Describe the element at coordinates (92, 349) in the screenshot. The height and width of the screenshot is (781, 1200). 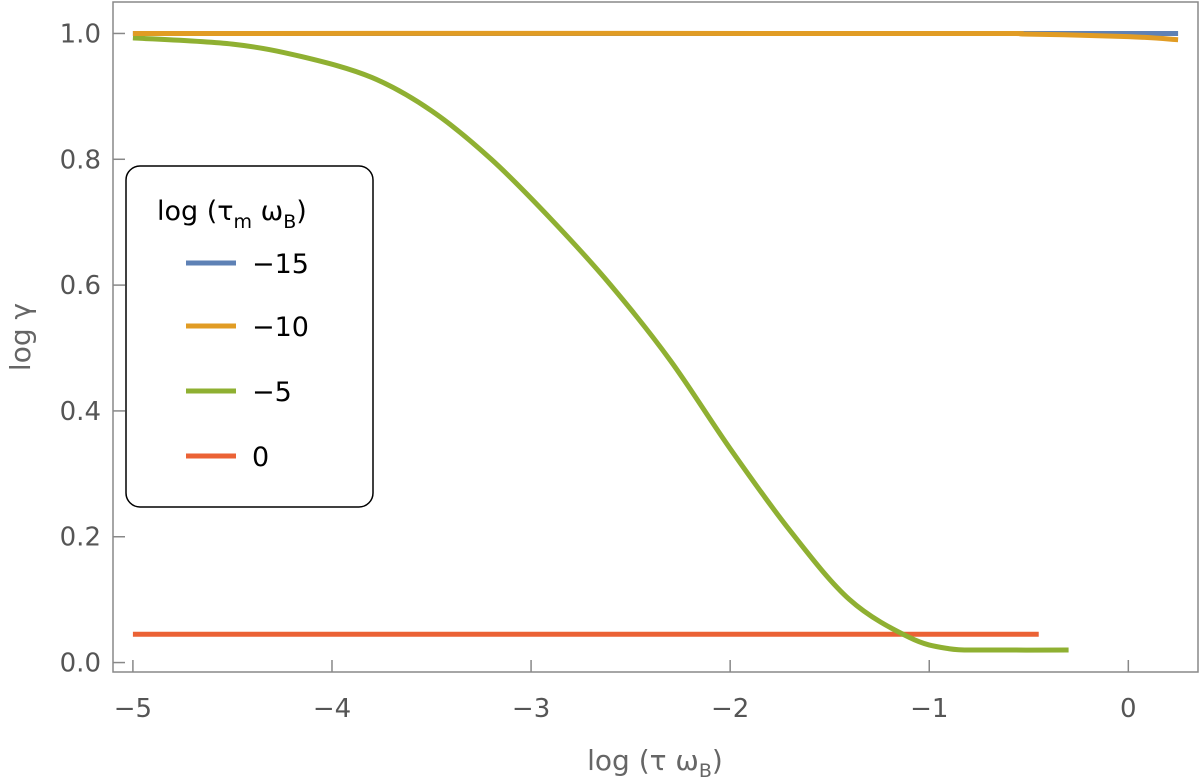
I see `y-axis-ticks: 0.0 0.2 0.4 0.6 0.8 1.0` at that location.